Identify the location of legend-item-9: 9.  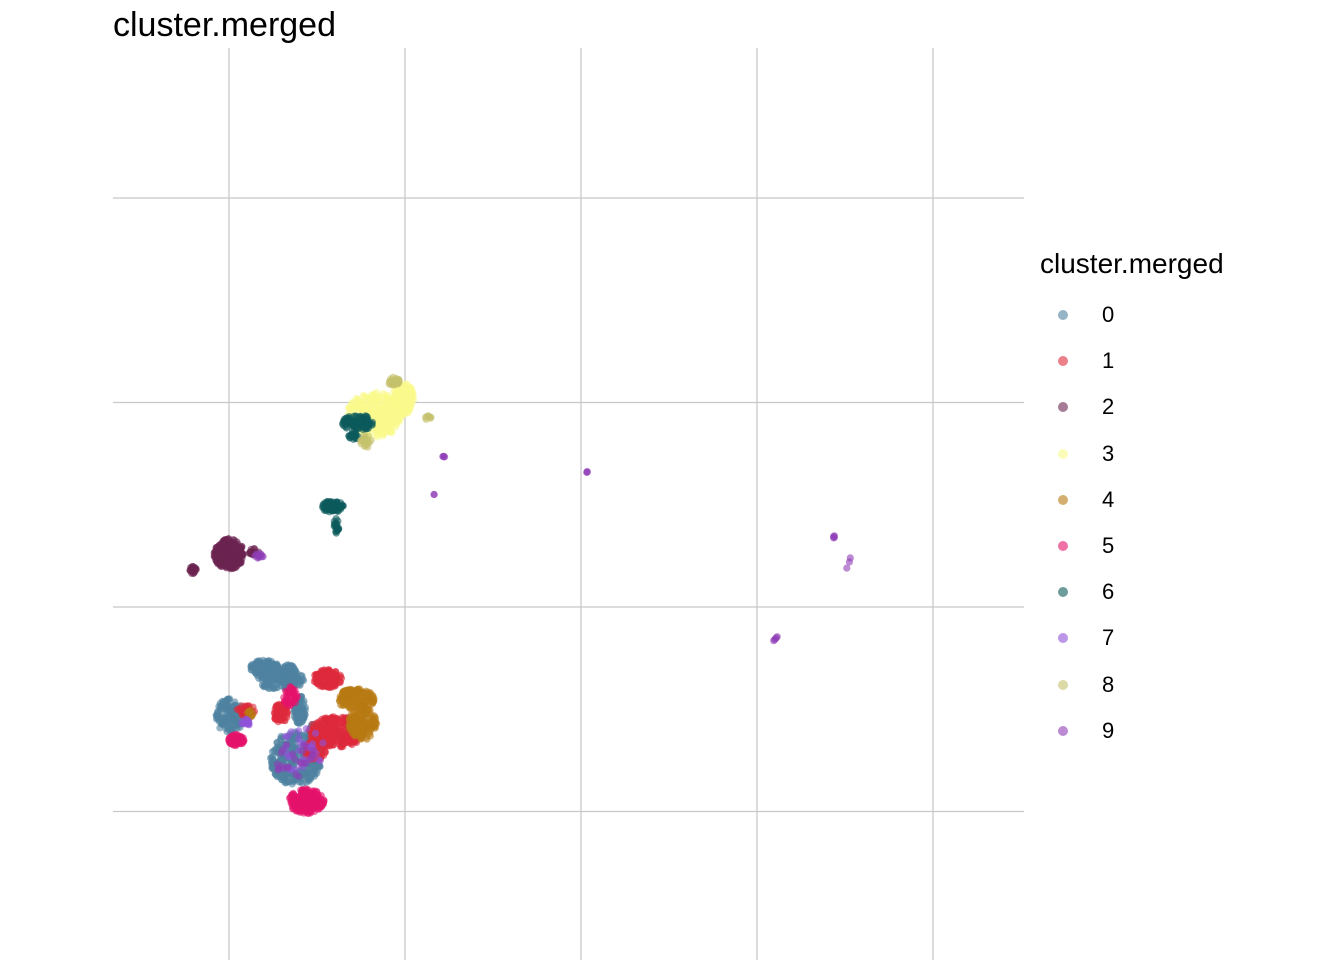
(1132, 731).